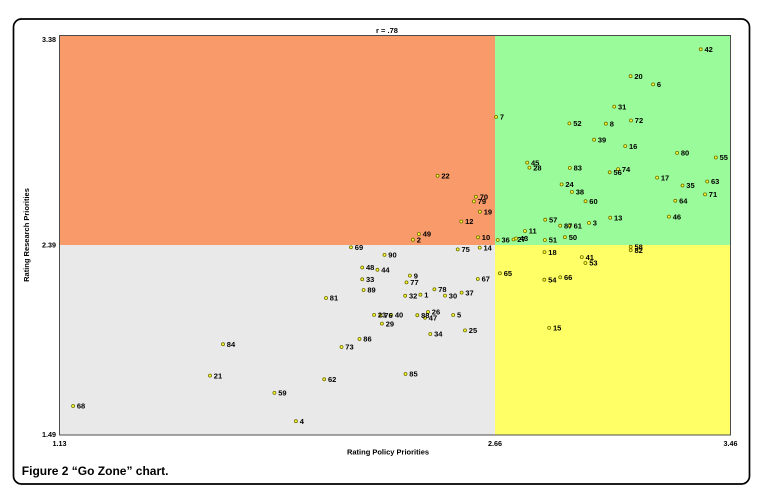  What do you see at coordinates (302, 421) in the screenshot?
I see `svg-text: 4` at bounding box center [302, 421].